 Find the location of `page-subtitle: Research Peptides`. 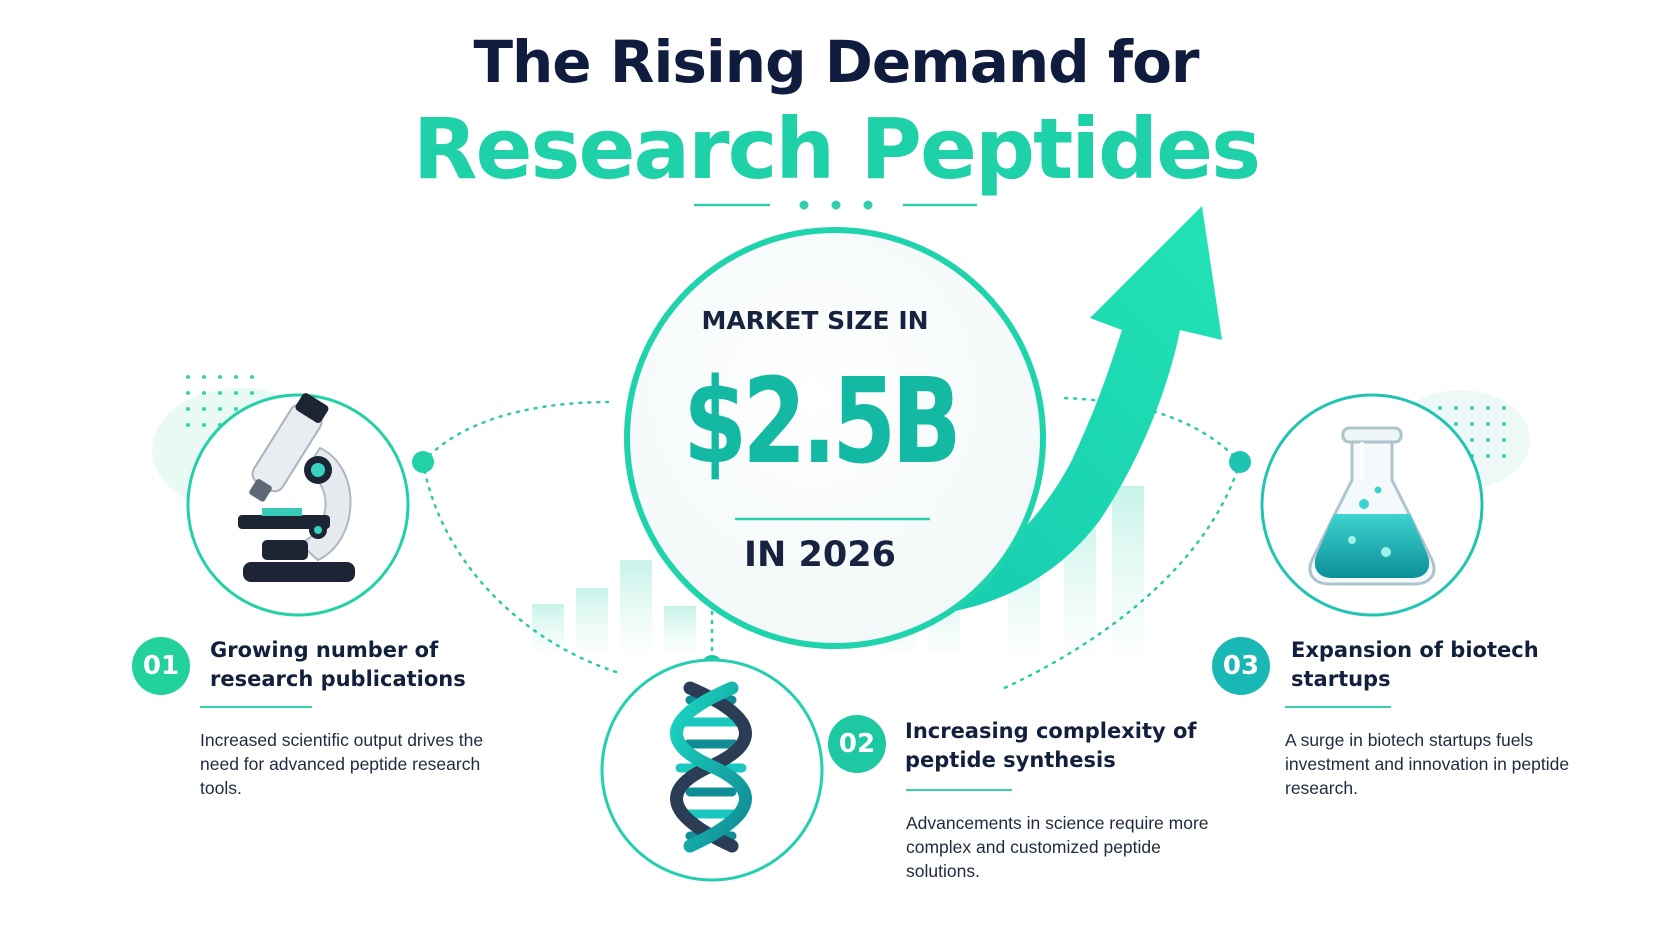

page-subtitle: Research Peptides is located at coordinates (836, 149).